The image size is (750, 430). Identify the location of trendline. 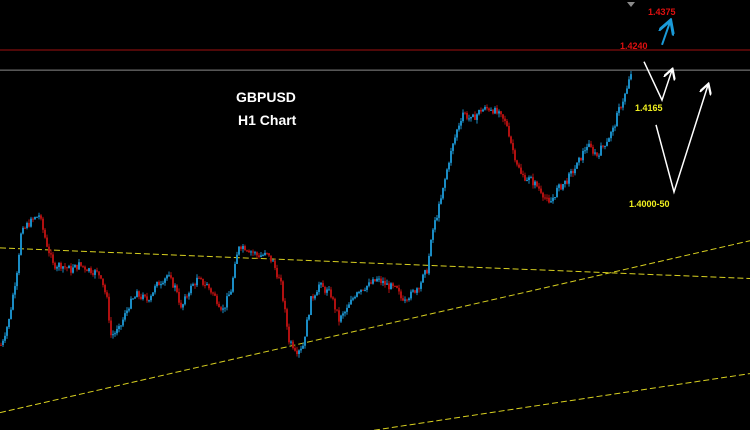
(561, 401).